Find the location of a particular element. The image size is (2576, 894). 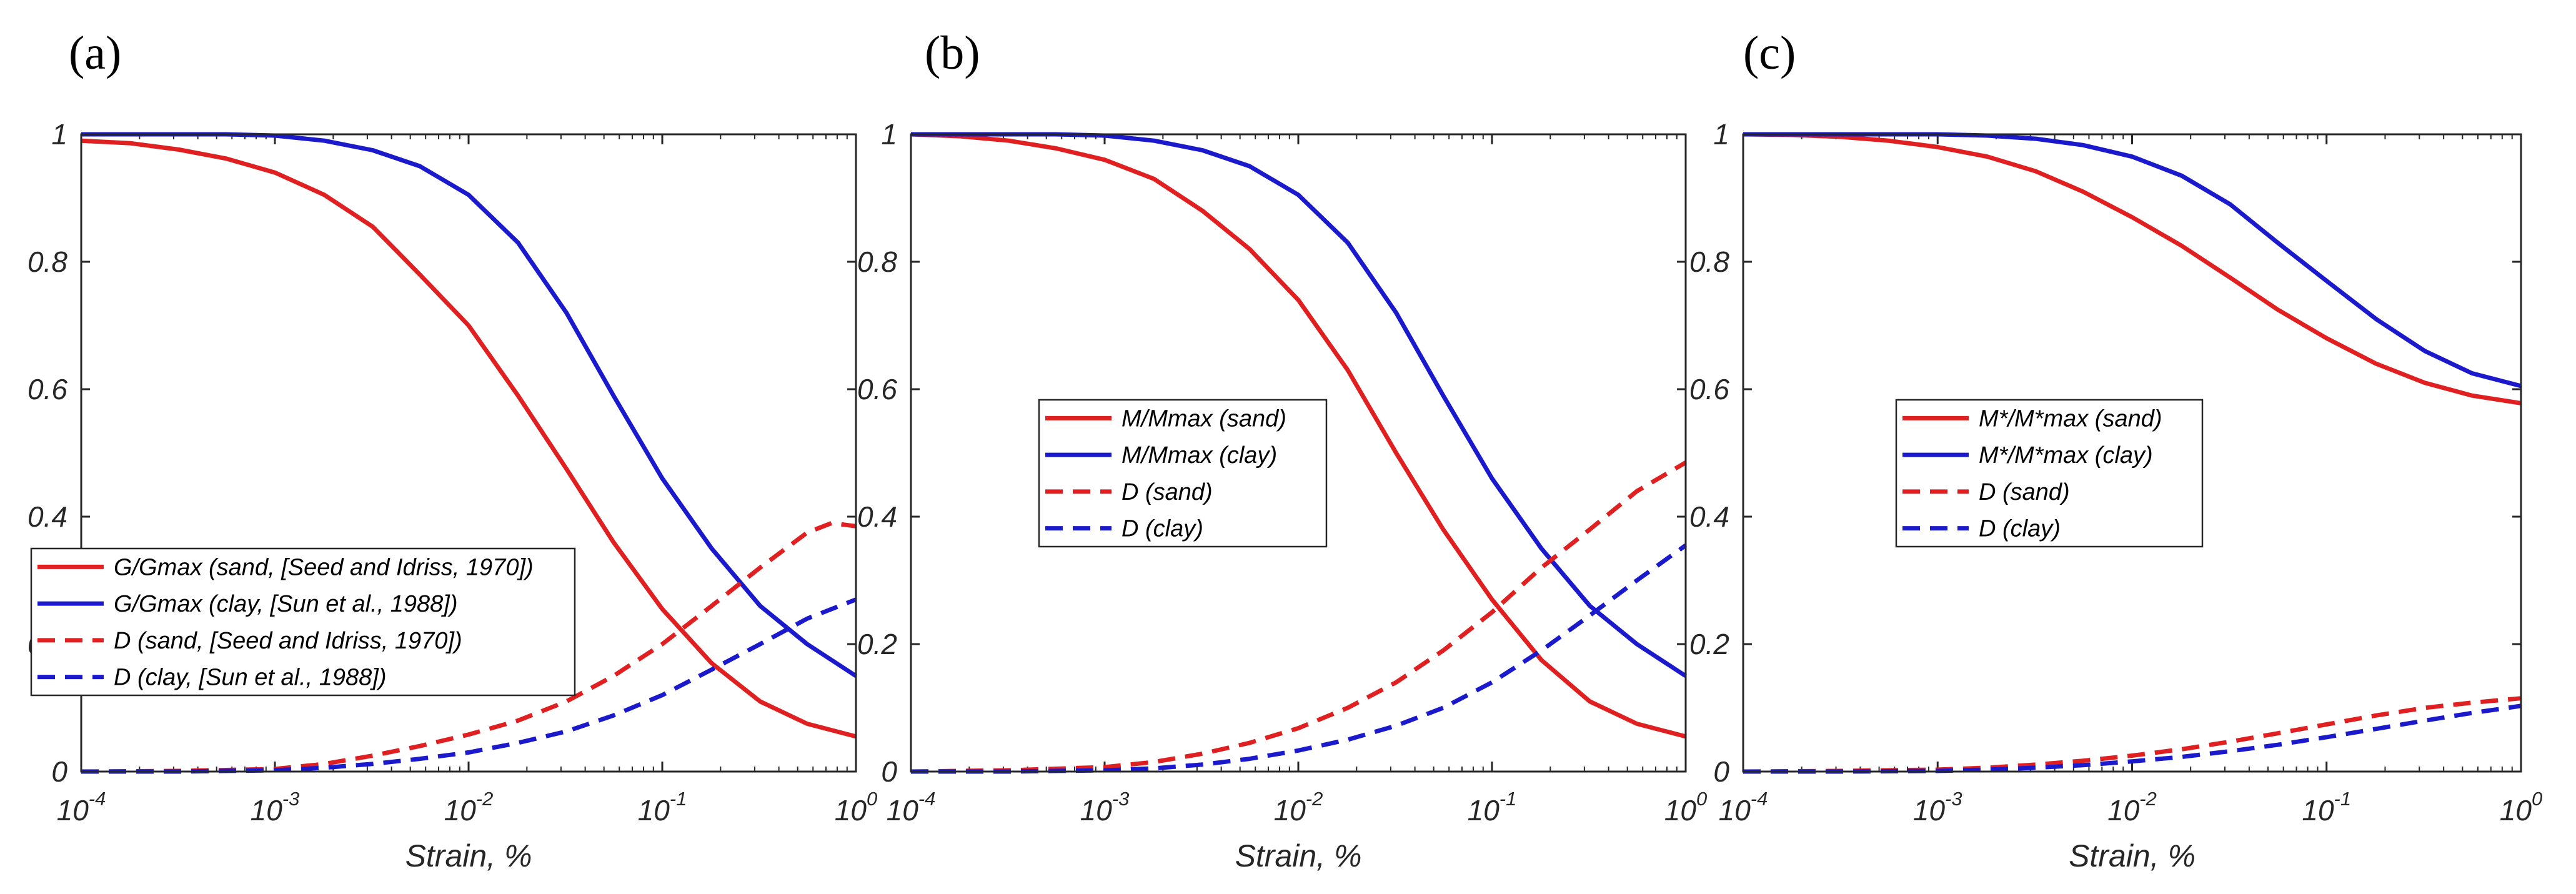

panel-1-legend is located at coordinates (303, 622).